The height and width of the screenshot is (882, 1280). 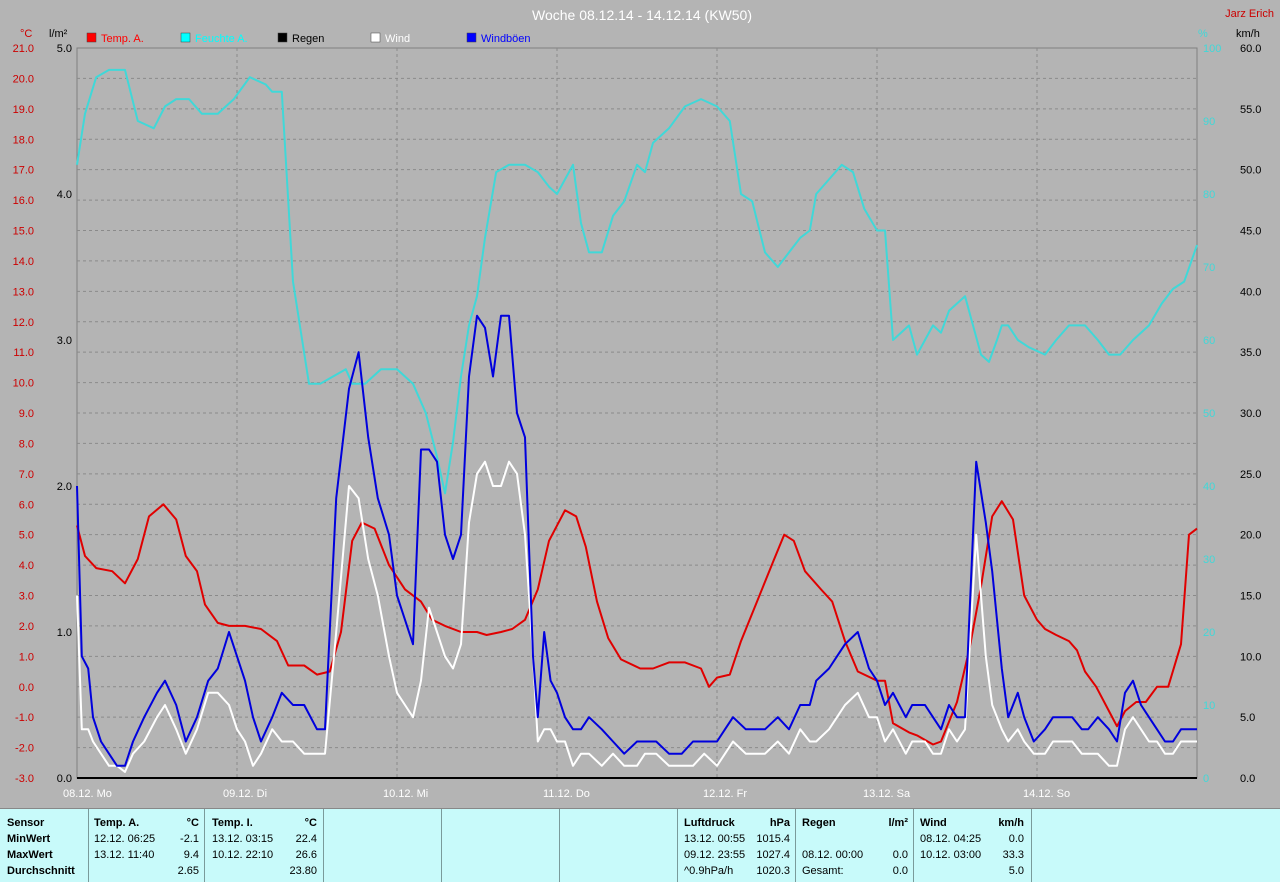 I want to click on temp-tick-label: 15.0, so click(x=23, y=232).